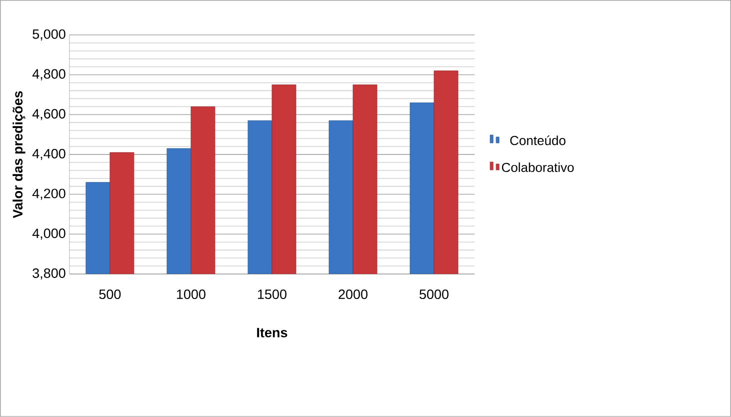 The width and height of the screenshot is (731, 417). I want to click on y-tick-label: 5,000, so click(49, 35).